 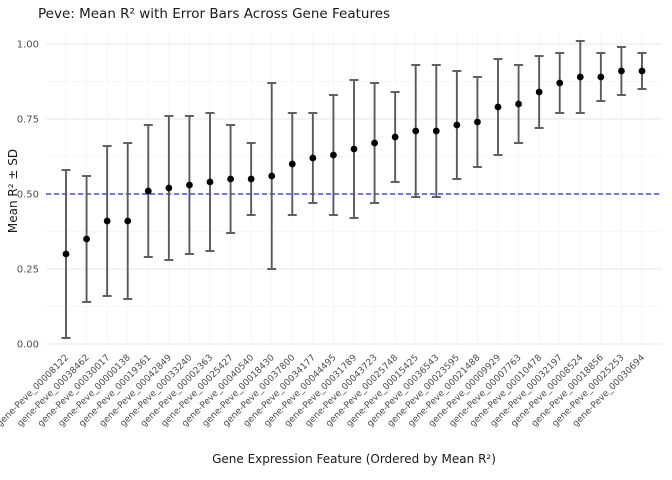 What do you see at coordinates (28, 345) in the screenshot?
I see `y-tick-label: 0.00` at bounding box center [28, 345].